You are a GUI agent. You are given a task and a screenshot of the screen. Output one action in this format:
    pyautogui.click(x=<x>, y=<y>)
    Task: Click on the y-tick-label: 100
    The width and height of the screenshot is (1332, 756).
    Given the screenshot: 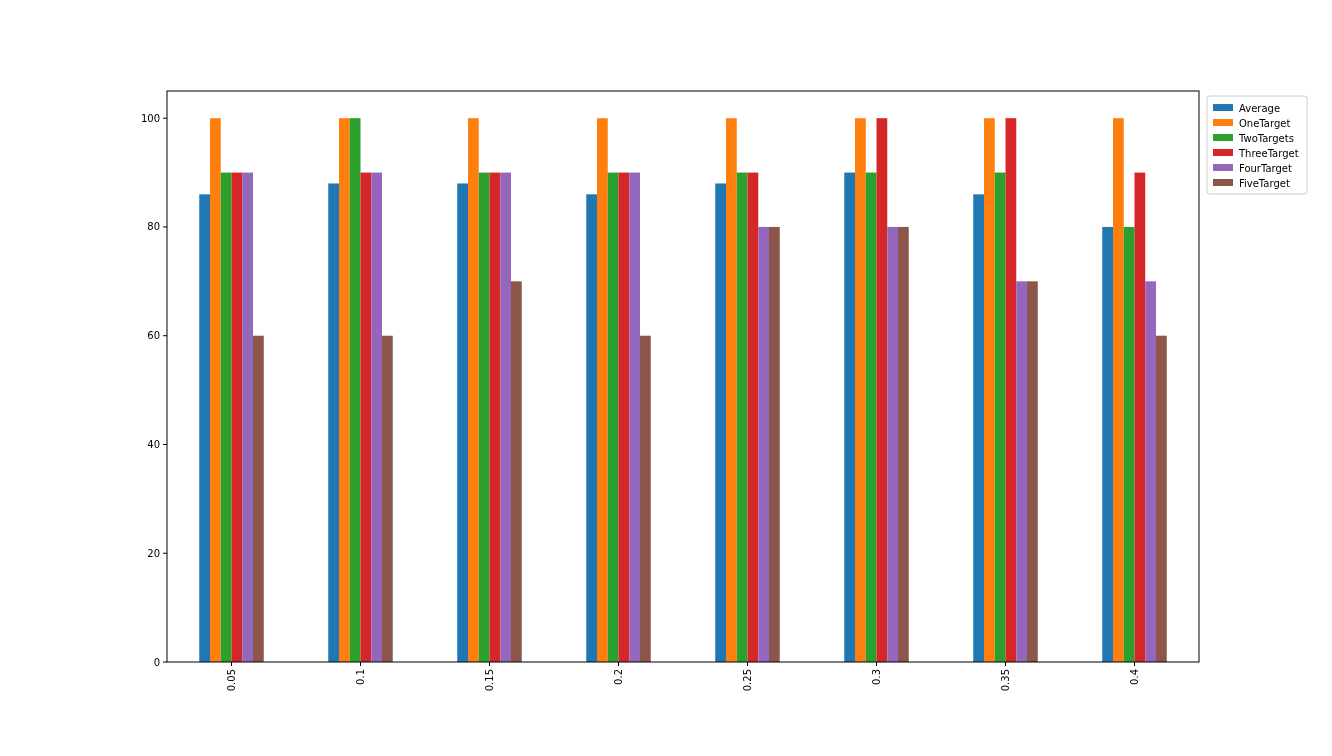 What is the action you would take?
    pyautogui.click(x=150, y=118)
    